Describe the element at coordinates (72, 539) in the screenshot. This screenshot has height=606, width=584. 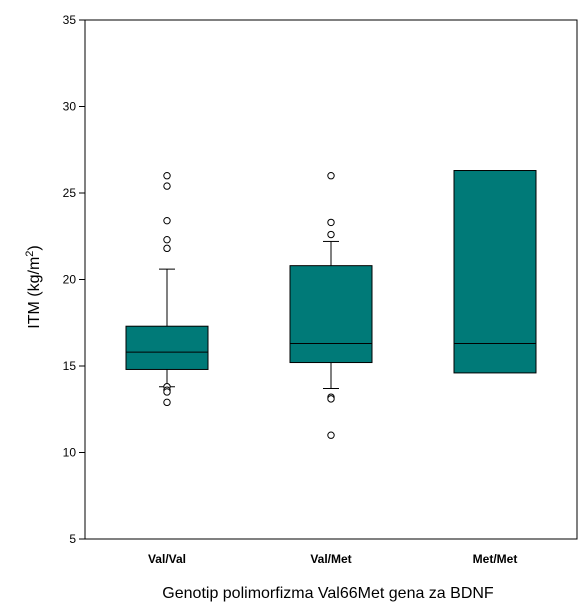
I see `y-tick-label: 5` at that location.